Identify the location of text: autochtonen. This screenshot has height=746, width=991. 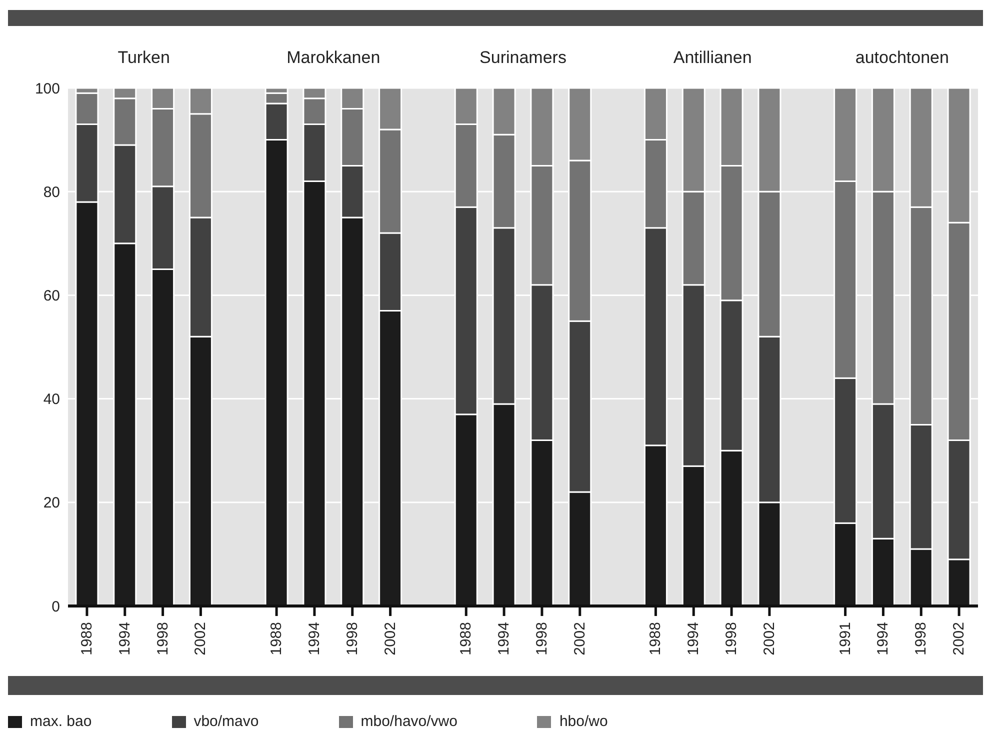
(902, 58).